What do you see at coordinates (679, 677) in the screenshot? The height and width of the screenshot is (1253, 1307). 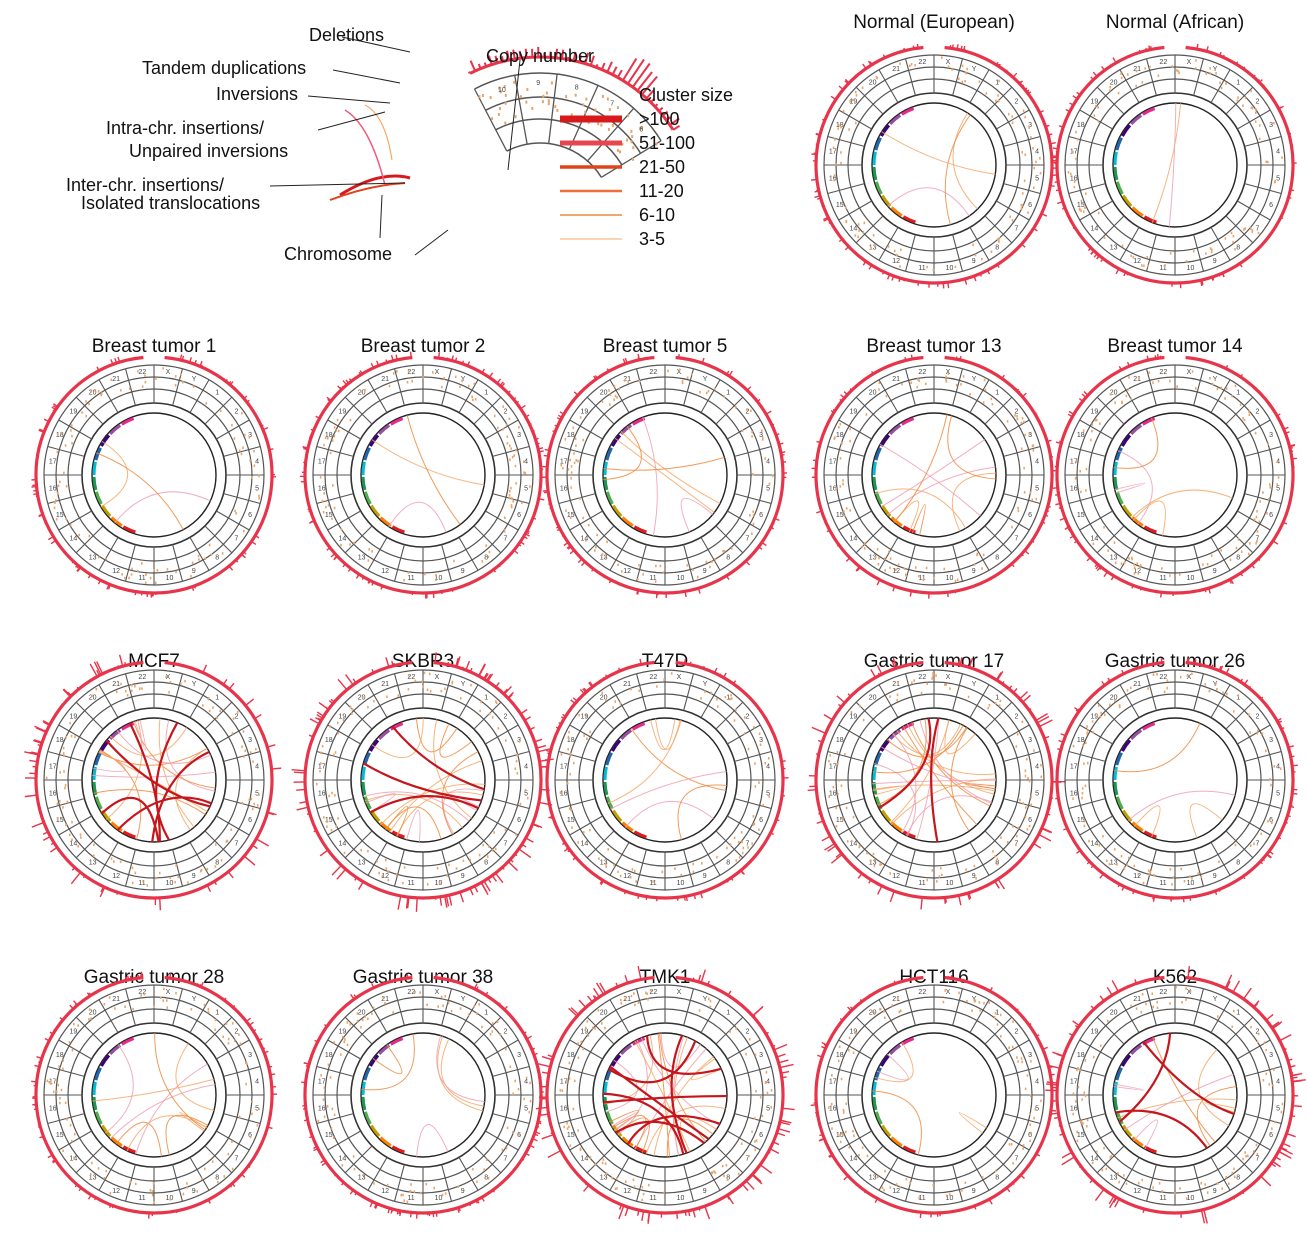 I see `chromosome-label: X` at bounding box center [679, 677].